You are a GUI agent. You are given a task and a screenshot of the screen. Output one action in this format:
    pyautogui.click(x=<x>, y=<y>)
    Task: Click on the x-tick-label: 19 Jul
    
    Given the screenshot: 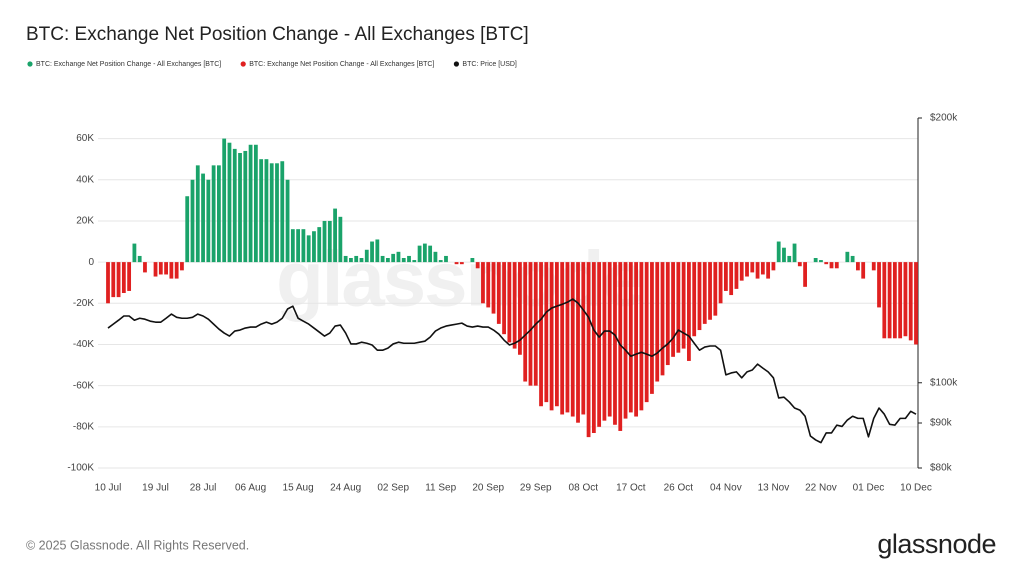 What is the action you would take?
    pyautogui.click(x=155, y=488)
    